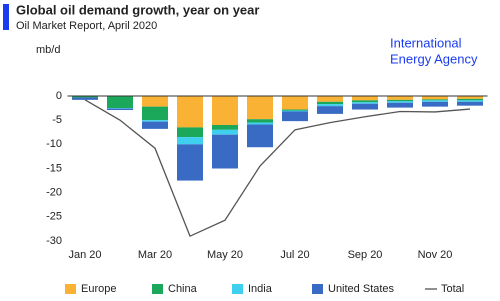 This screenshot has width=500, height=301. Describe the element at coordinates (183, 289) in the screenshot. I see `legend-label: China` at that location.